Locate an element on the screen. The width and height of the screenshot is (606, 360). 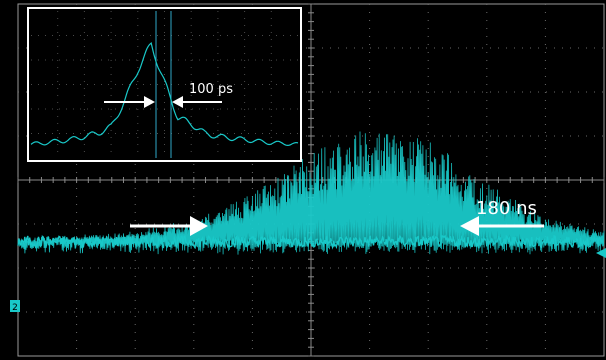
pulse-width-arrow-right is located at coordinates (502, 226).